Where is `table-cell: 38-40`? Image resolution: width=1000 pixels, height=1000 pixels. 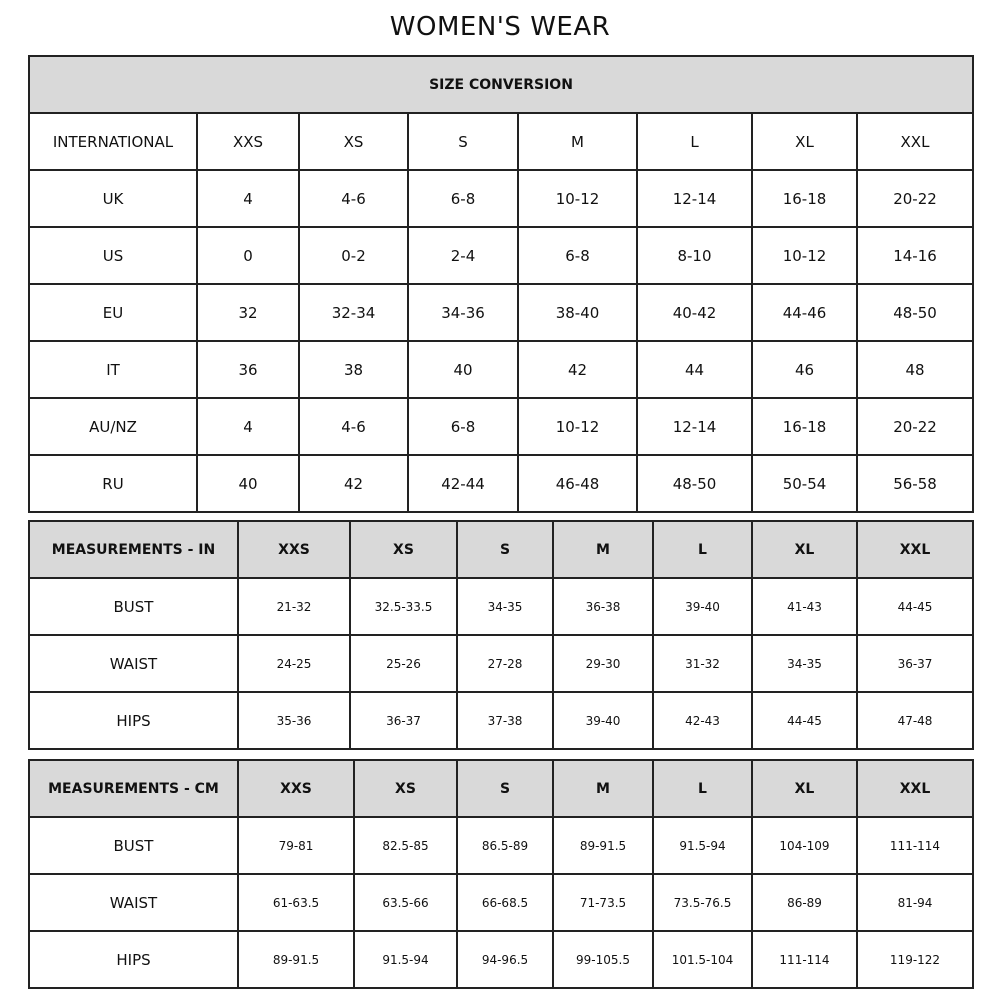 table-cell: 38-40 is located at coordinates (577, 312).